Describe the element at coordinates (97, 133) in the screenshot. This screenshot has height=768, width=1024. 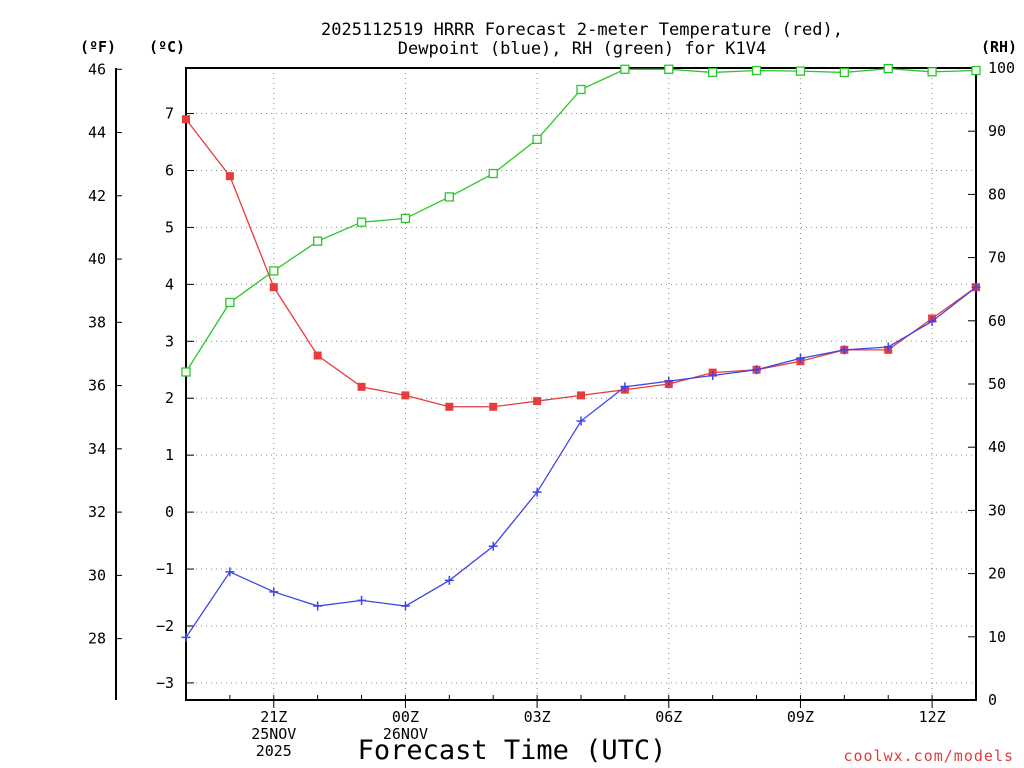
I see `fahrenheit-tick-label: 44` at that location.